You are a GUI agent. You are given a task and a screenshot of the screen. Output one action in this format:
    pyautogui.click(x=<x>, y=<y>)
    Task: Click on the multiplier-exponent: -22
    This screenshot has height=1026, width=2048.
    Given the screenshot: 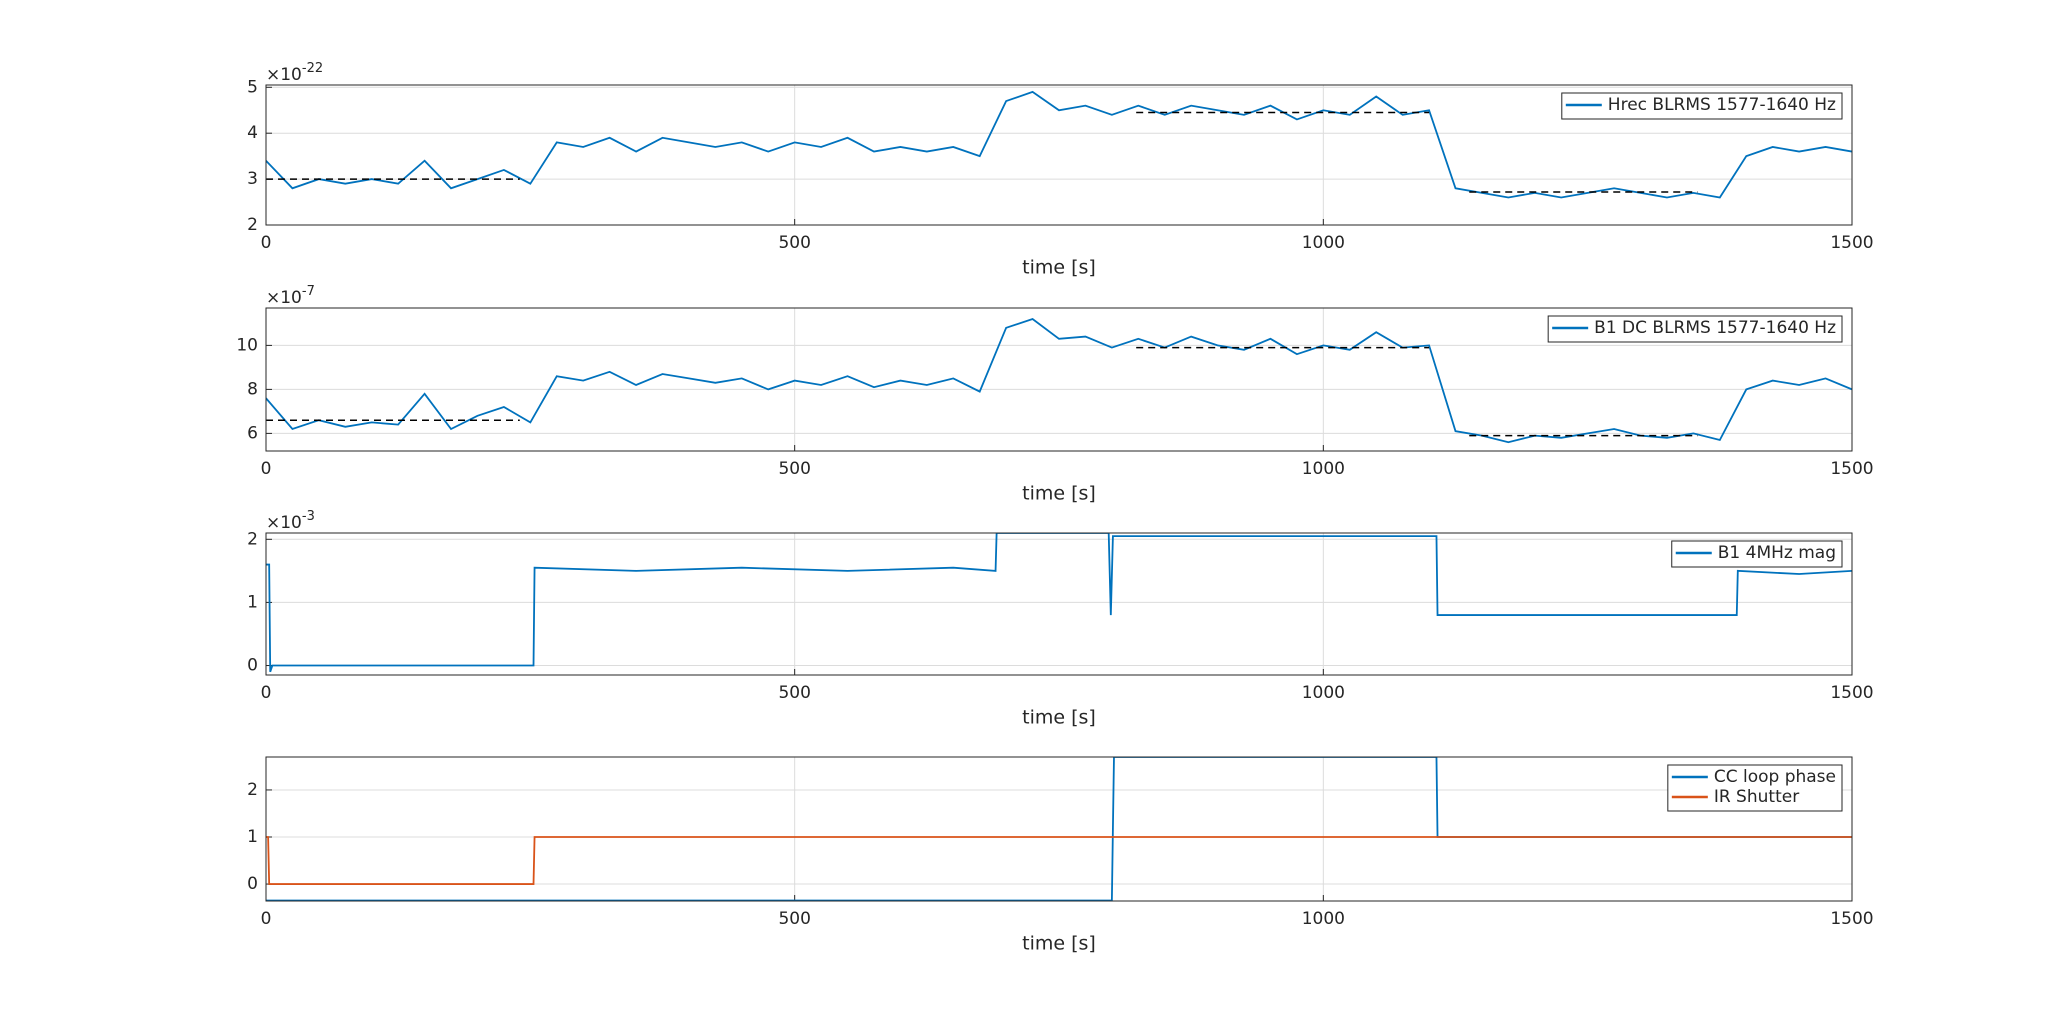 What is the action you would take?
    pyautogui.click(x=312, y=68)
    